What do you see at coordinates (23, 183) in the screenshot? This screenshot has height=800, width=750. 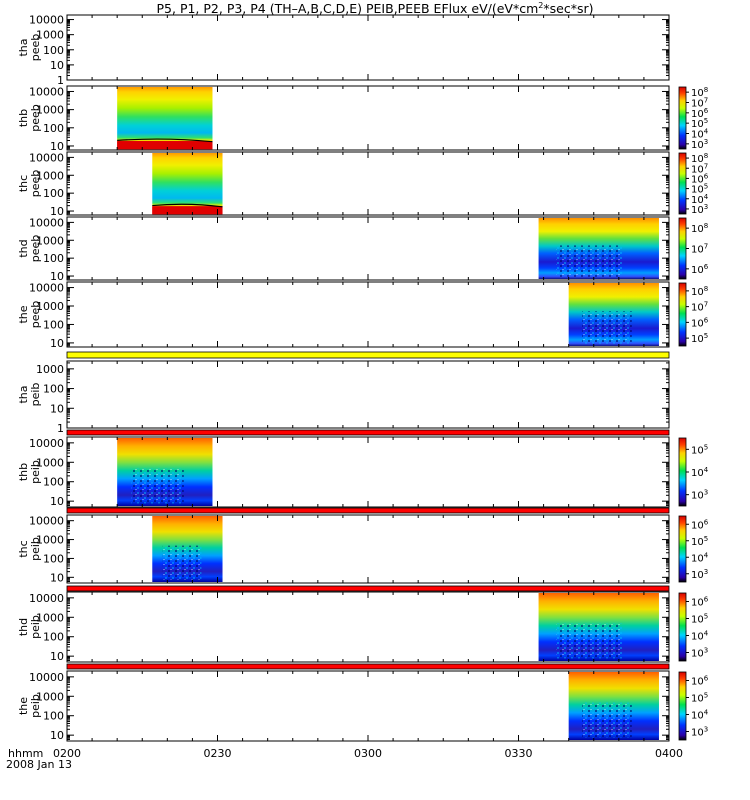 I see `panel-probe-label: thc` at bounding box center [23, 183].